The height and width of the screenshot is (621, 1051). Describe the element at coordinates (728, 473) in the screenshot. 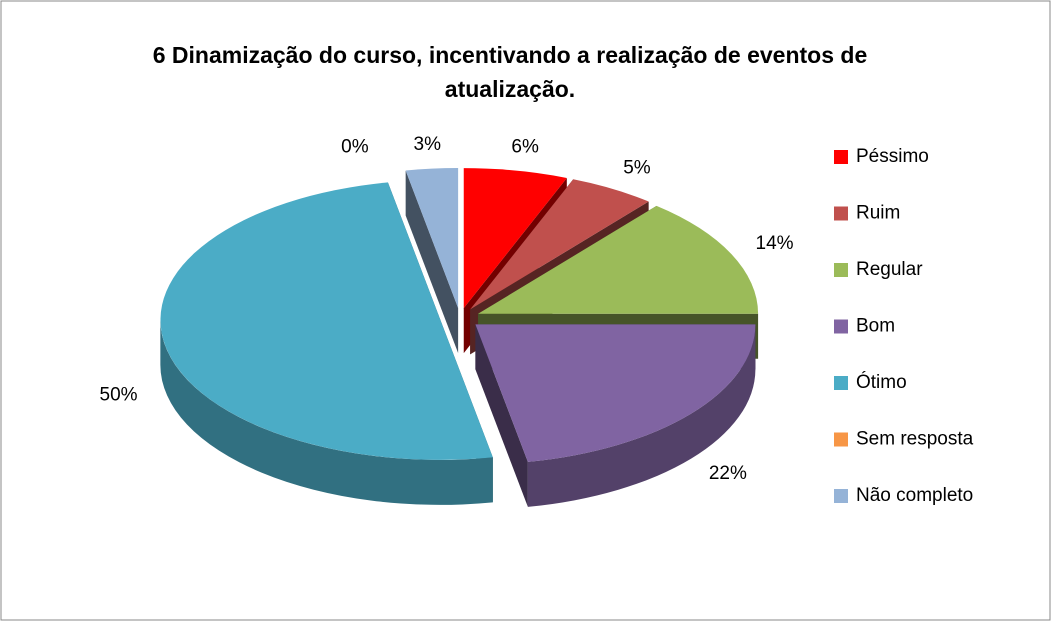

I see `data-label: 22%` at that location.